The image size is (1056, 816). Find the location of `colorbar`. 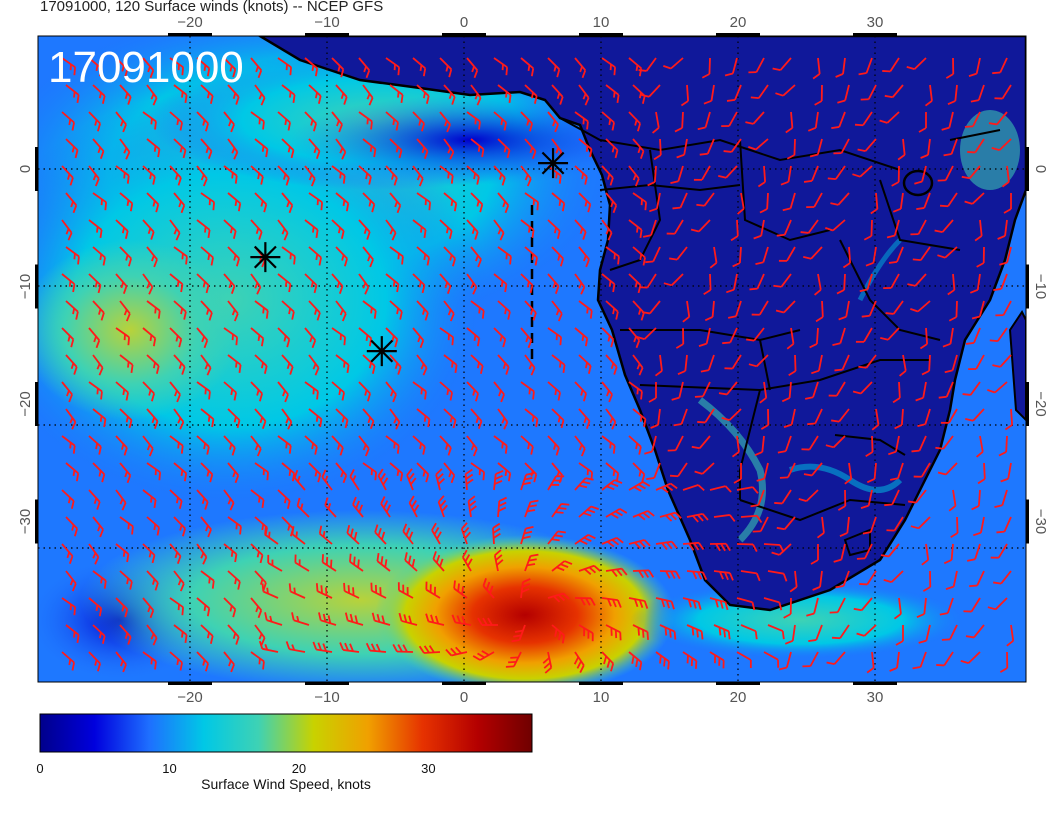

colorbar is located at coordinates (286, 733).